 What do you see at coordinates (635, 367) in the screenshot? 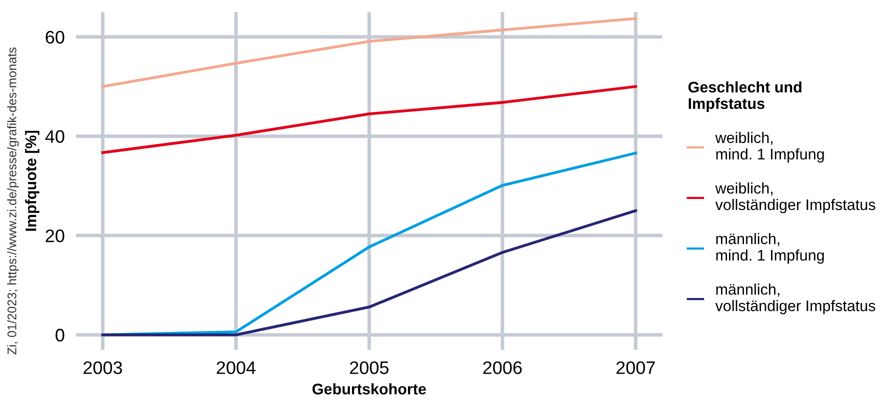
I see `x-tick-label: 2007` at bounding box center [635, 367].